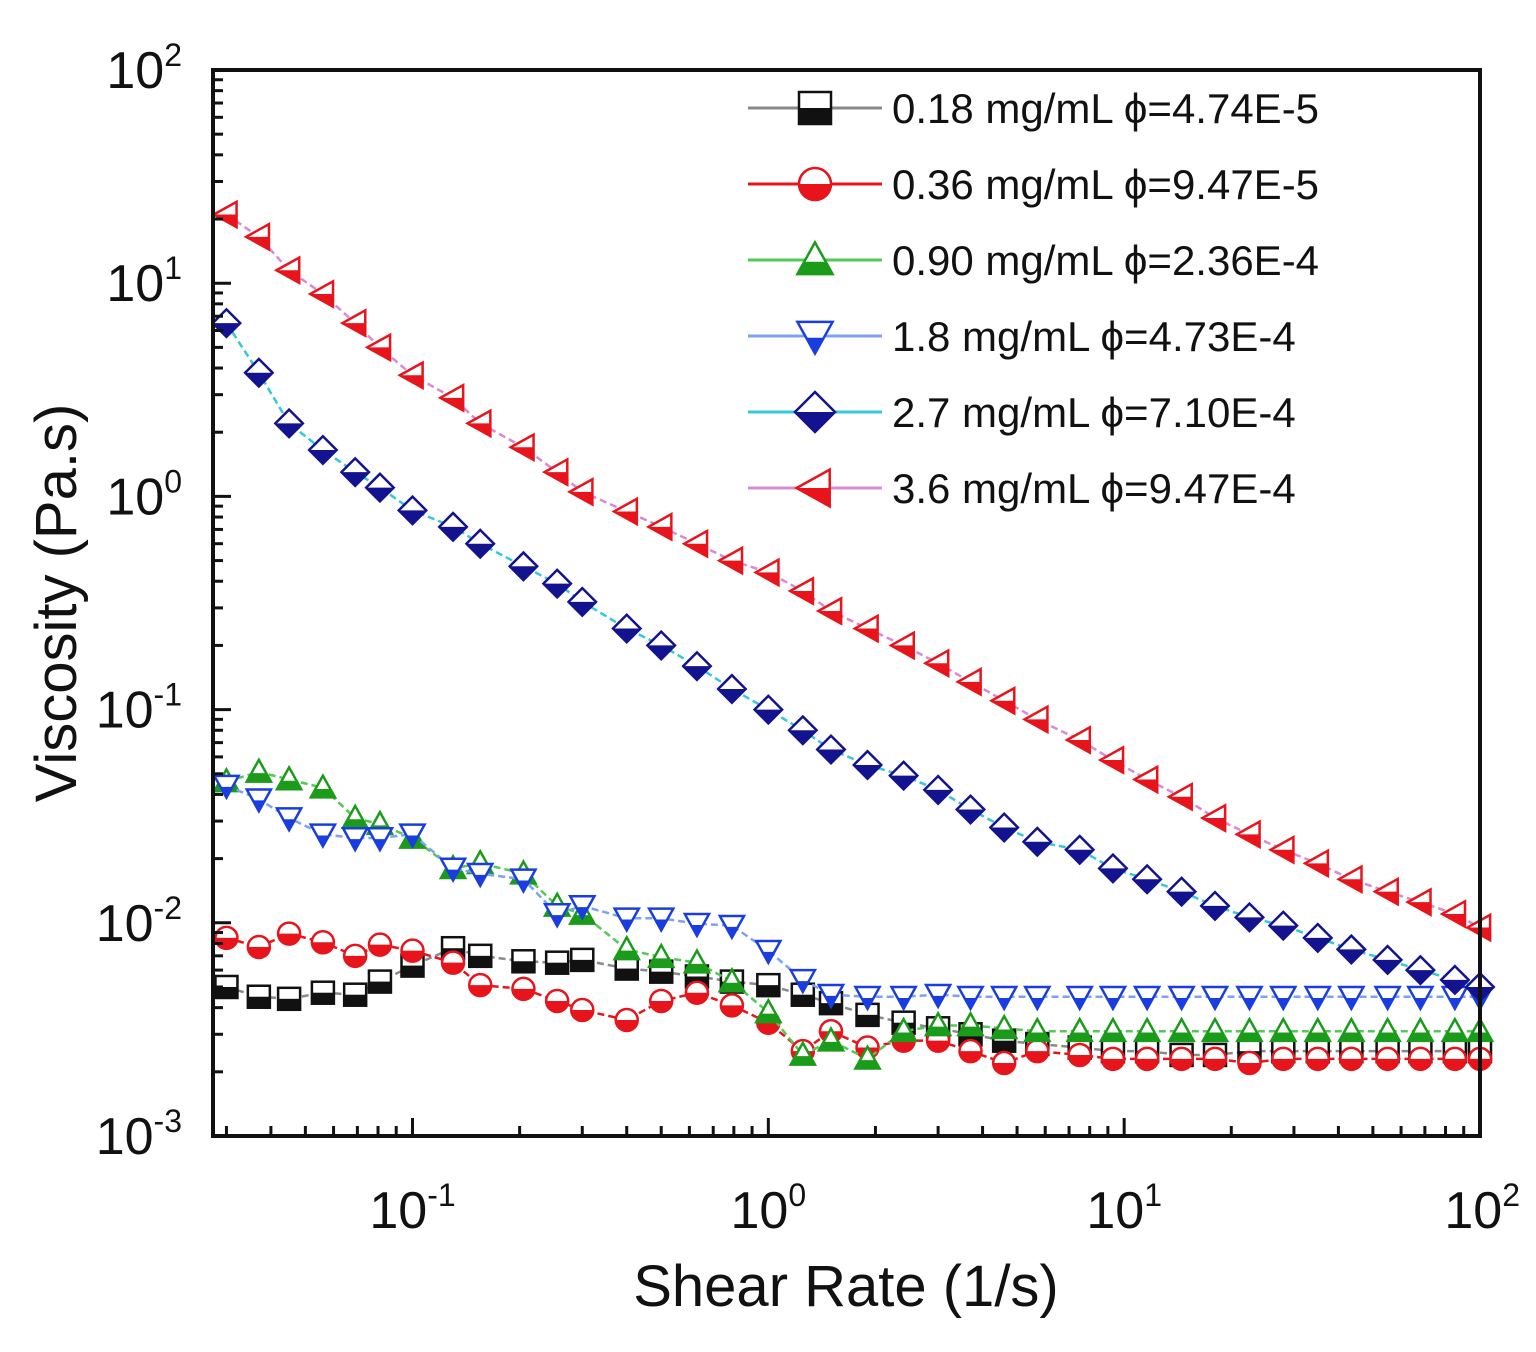  I want to click on y-tick-label: 10², so click(144, 68).